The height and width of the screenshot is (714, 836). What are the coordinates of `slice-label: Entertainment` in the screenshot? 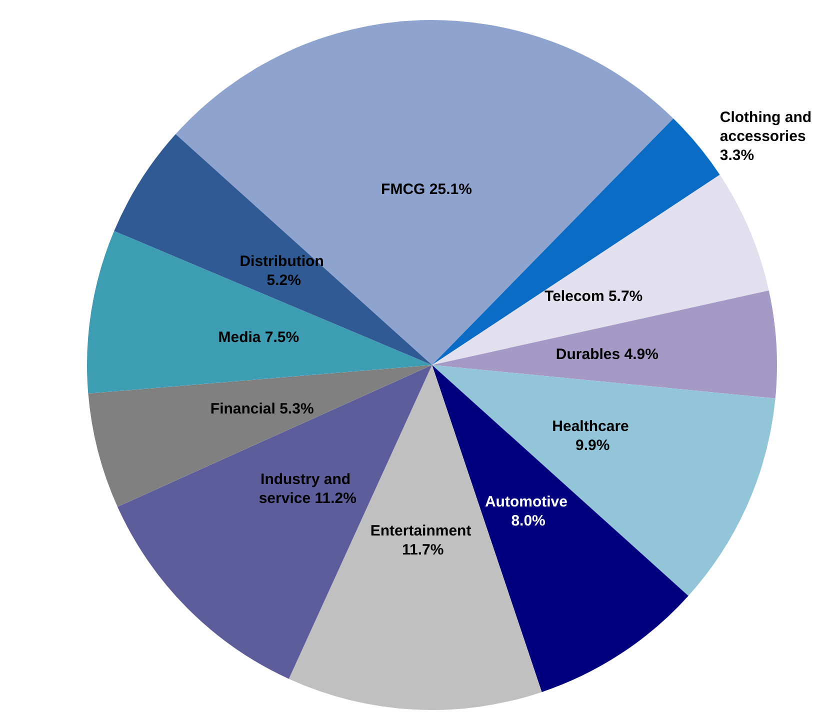 It's located at (423, 531).